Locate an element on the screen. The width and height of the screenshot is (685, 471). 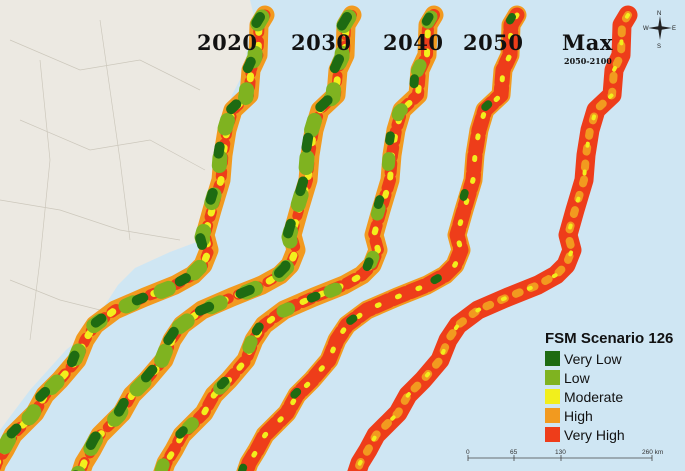
scale-label-65: 65 is located at coordinates (514, 452).